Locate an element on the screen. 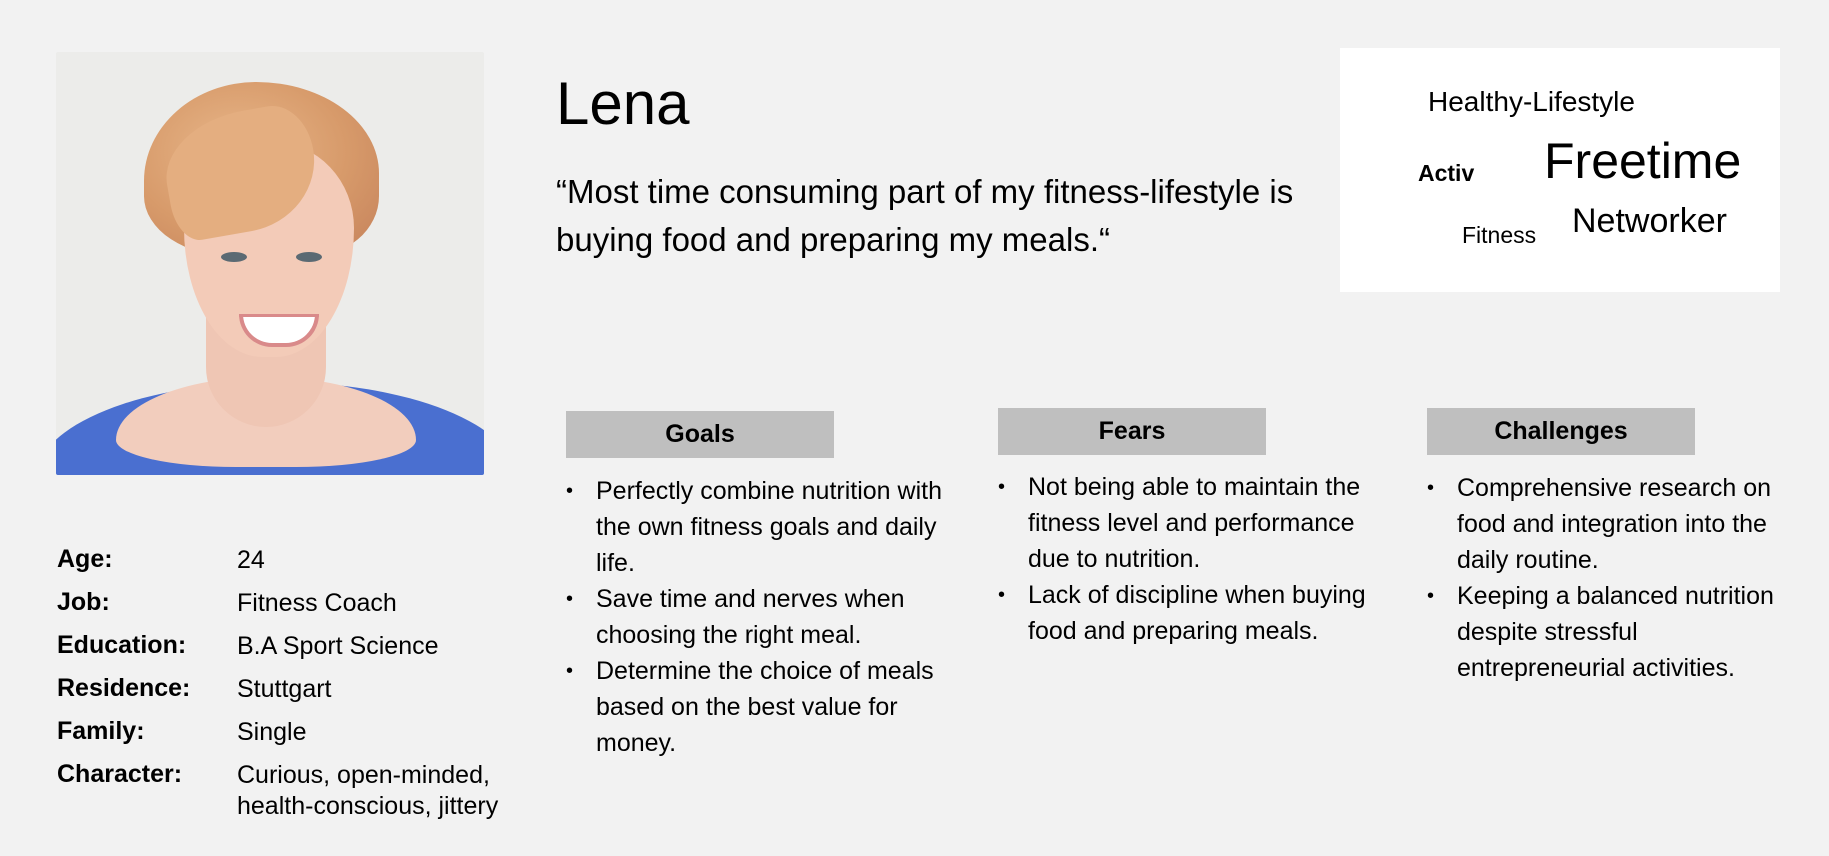 The height and width of the screenshot is (856, 1829). word-cloud-item: Networker is located at coordinates (1649, 221).